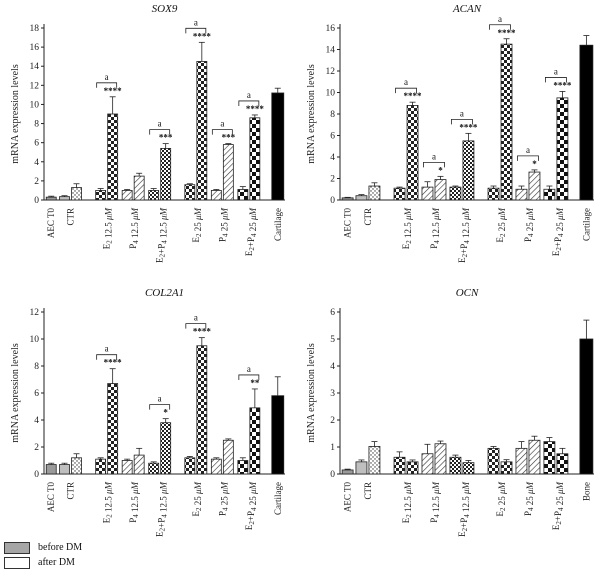 This screenshot has height=583, width=600. What do you see at coordinates (332, 394) in the screenshot?
I see `y-tick-label: 3` at bounding box center [332, 394].